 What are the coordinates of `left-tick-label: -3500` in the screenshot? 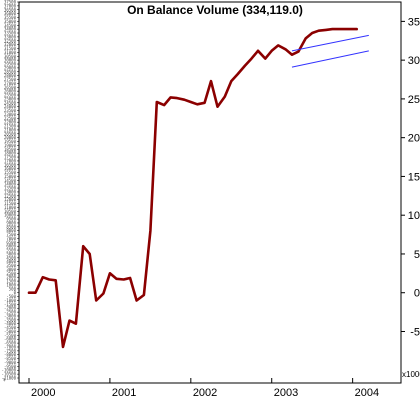 It's located at (10, 319).